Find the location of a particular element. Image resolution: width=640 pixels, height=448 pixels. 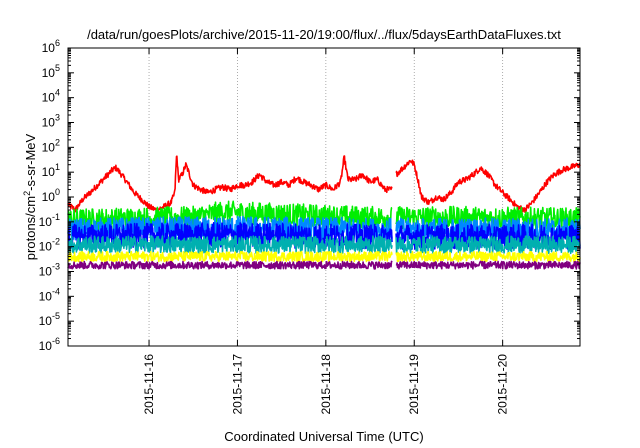

y-tick-label: 10¹ is located at coordinates (51, 170).